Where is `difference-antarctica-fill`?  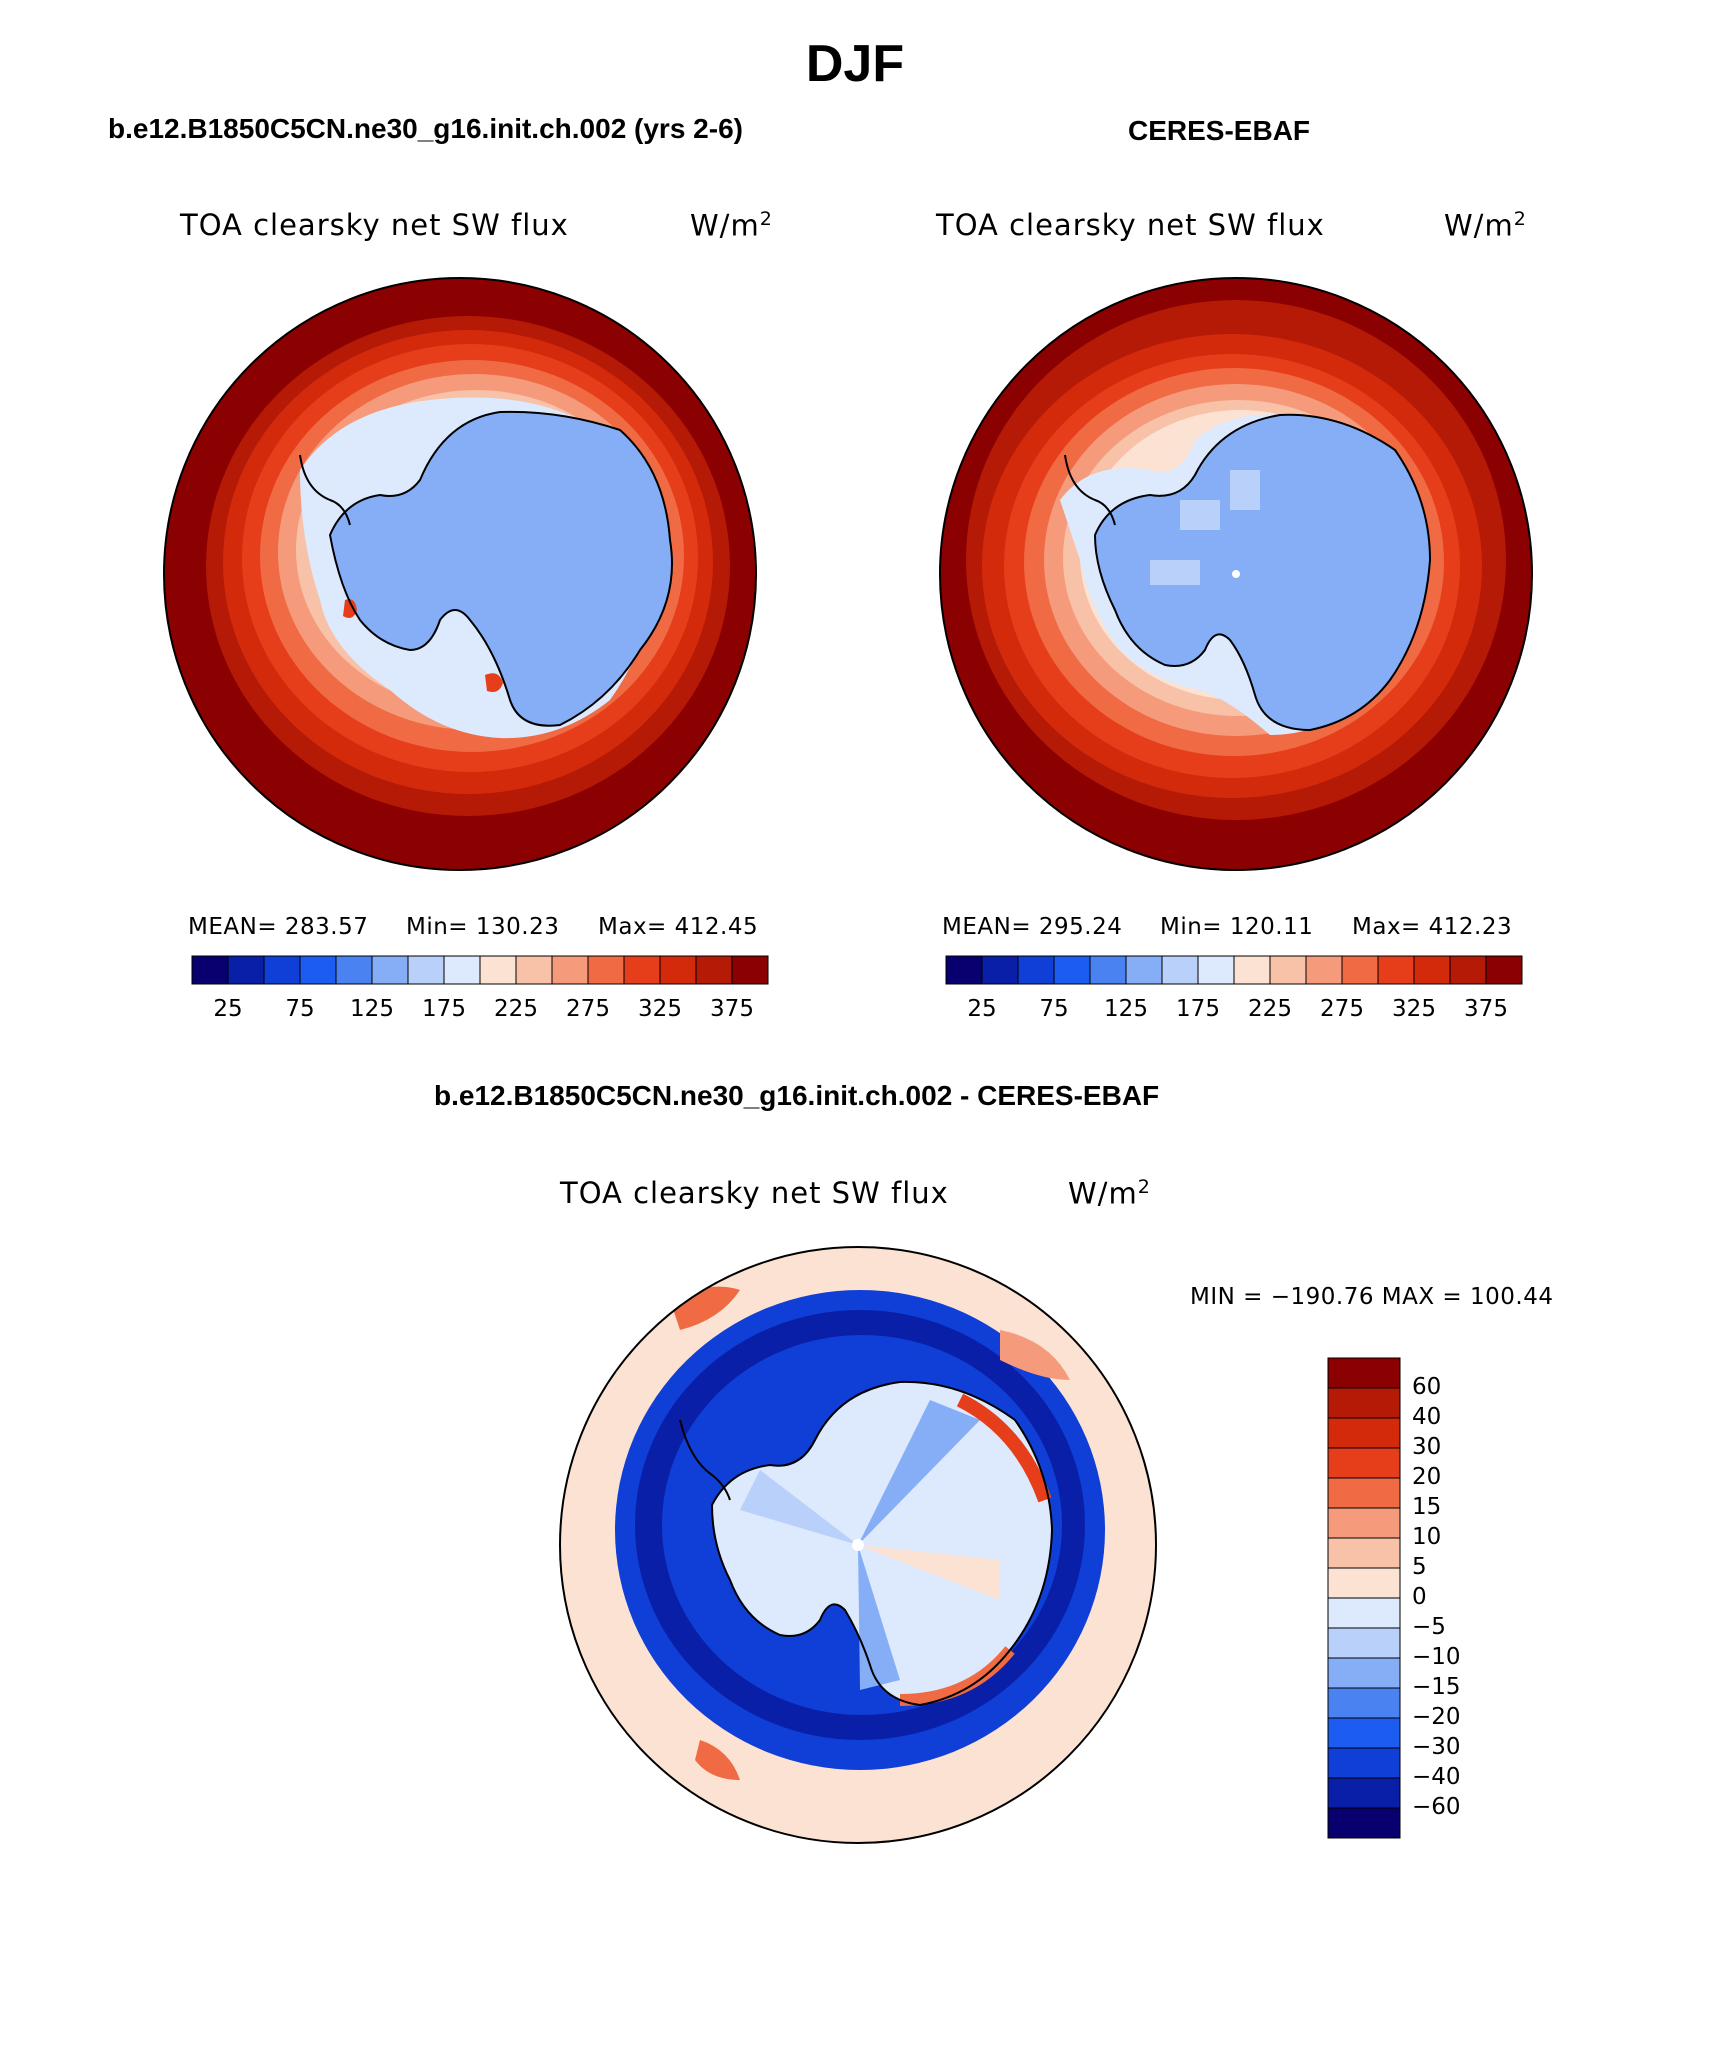 difference-antarctica-fill is located at coordinates (882, 1543).